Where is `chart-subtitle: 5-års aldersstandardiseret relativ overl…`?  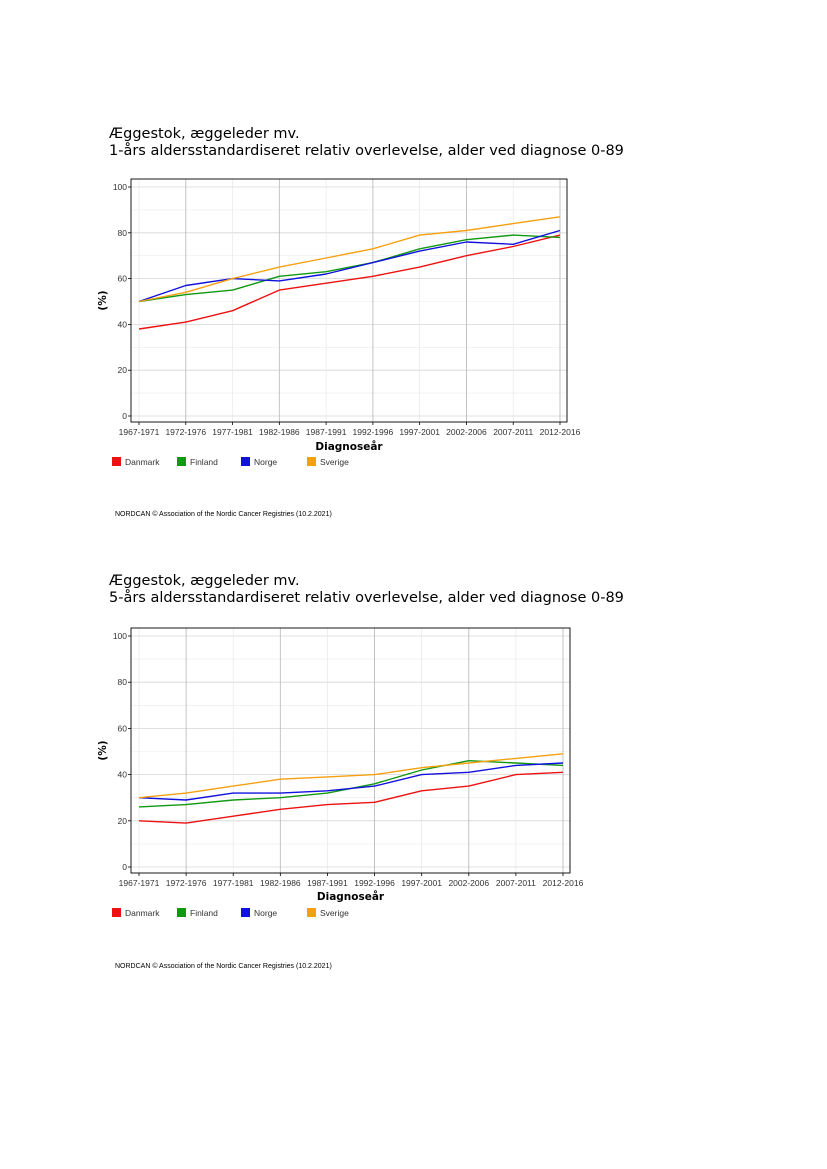
chart-subtitle: 5-års aldersstandardiseret relativ overl… is located at coordinates (366, 598).